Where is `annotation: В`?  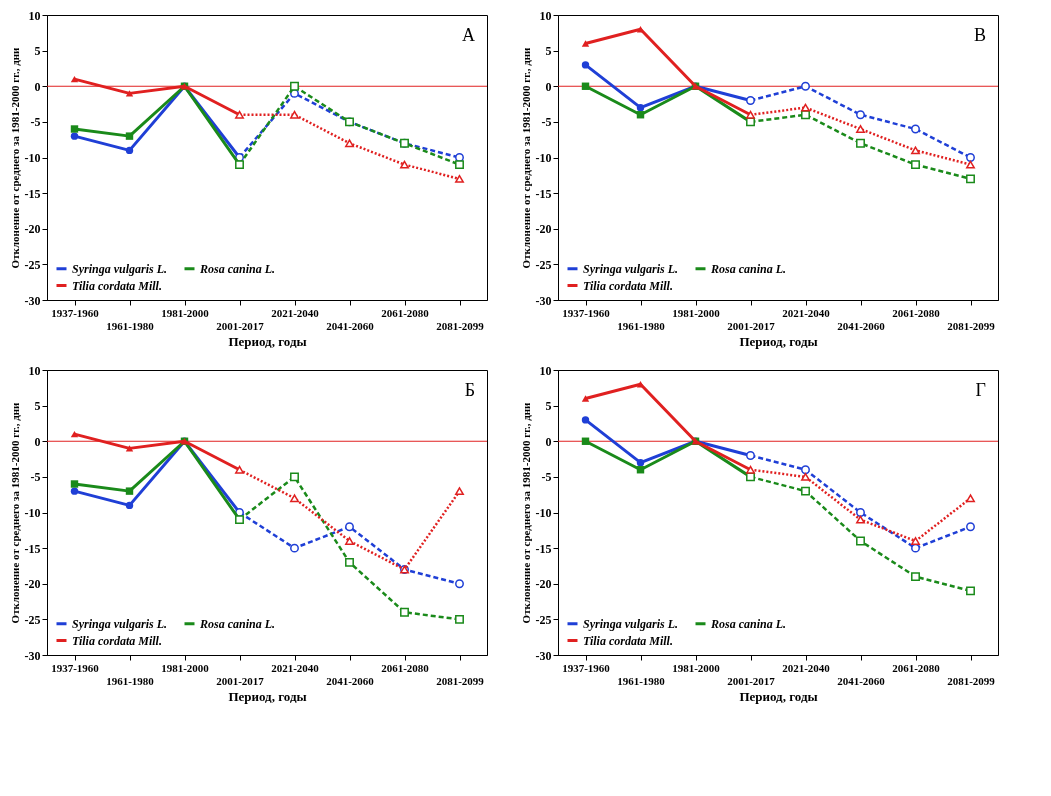 annotation: В is located at coordinates (979, 35).